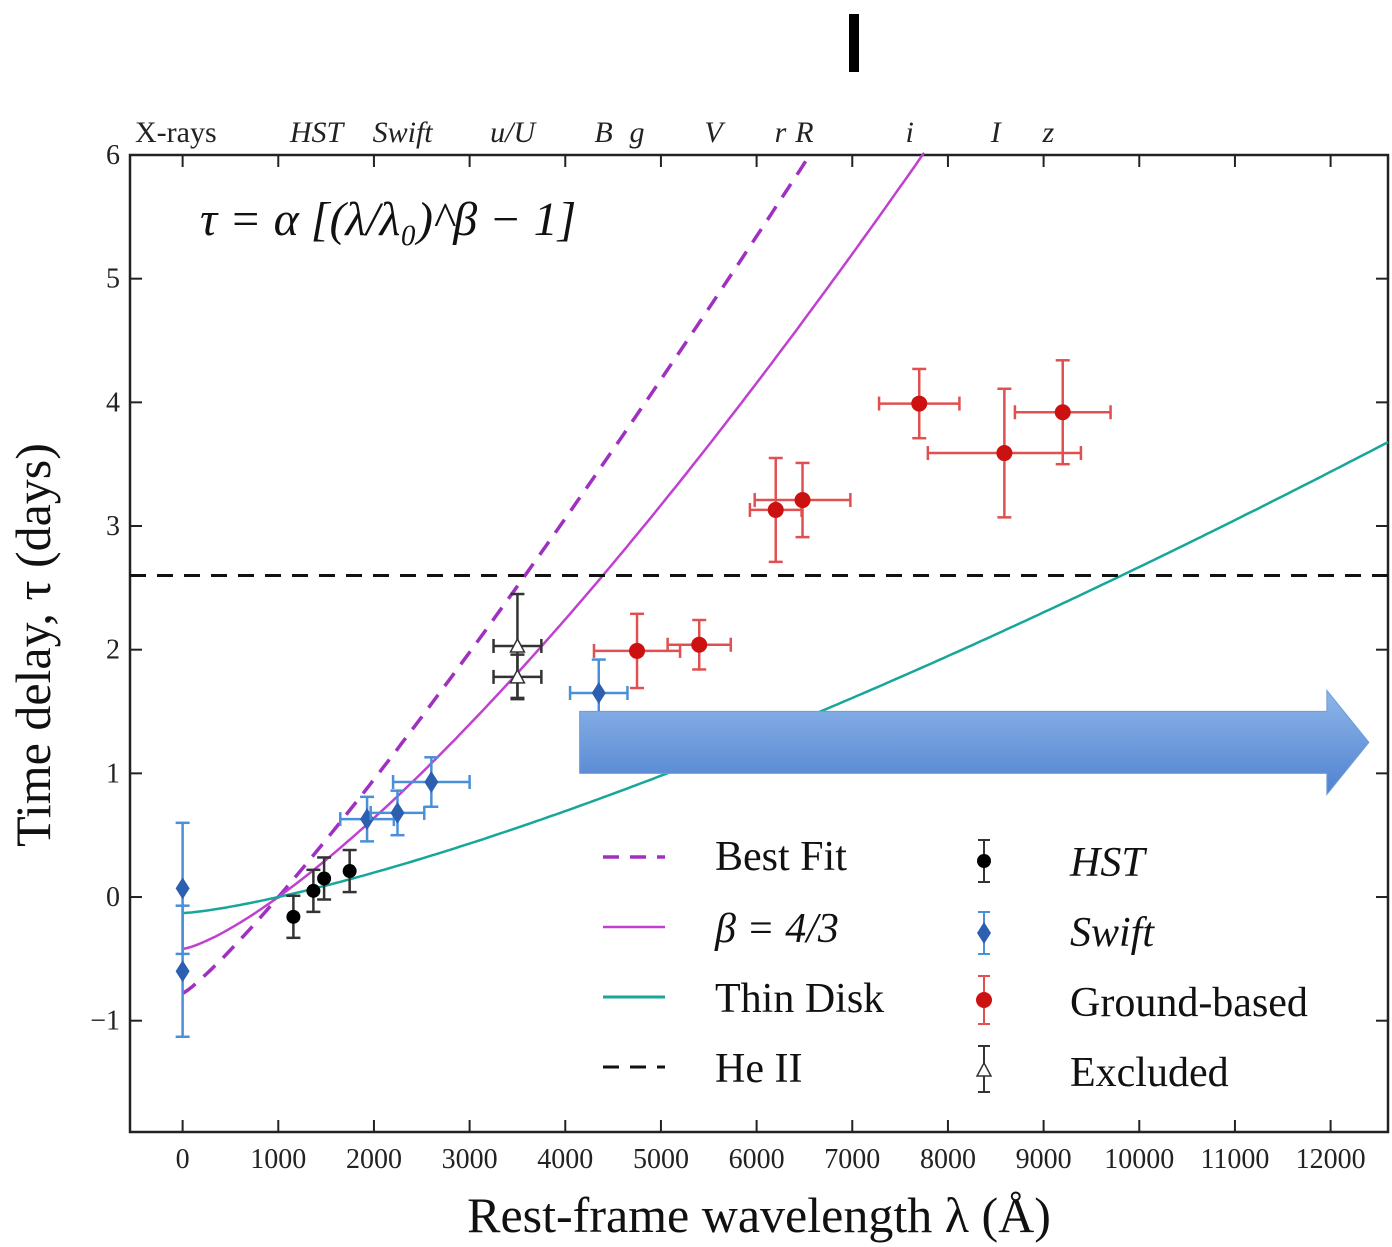  I want to click on x-tick-label: 11000, so click(1234, 1159).